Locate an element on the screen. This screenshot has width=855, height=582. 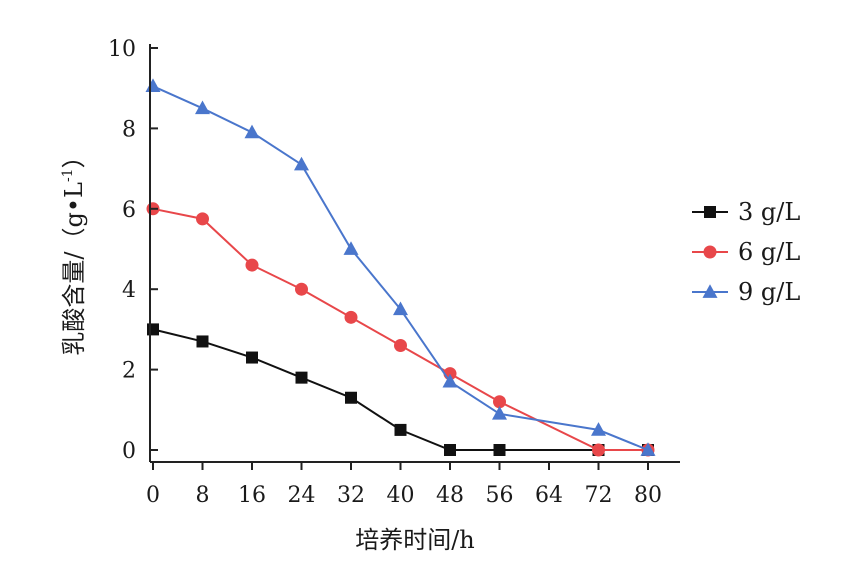
legend-item: 9 g/L is located at coordinates (746, 292).